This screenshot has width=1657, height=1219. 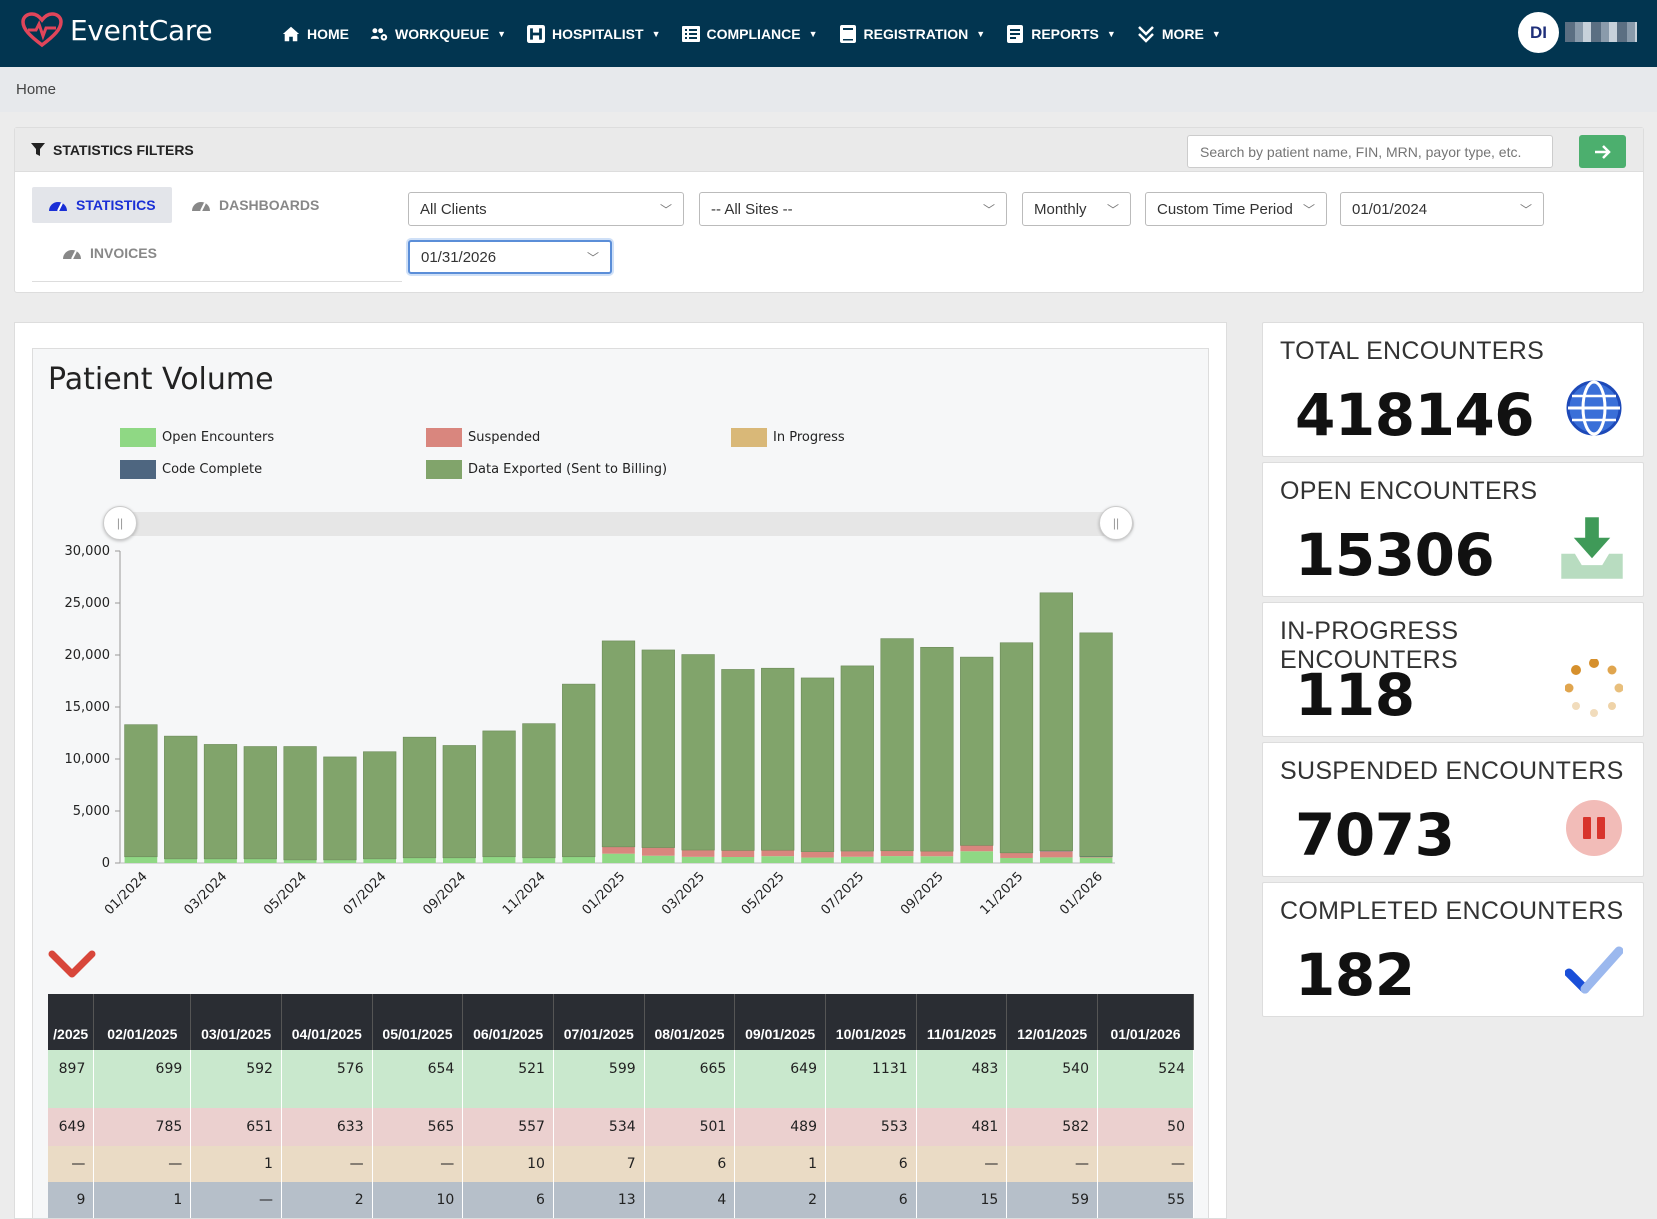 I want to click on table-header-cell: 10/01/2025, so click(x=871, y=1022).